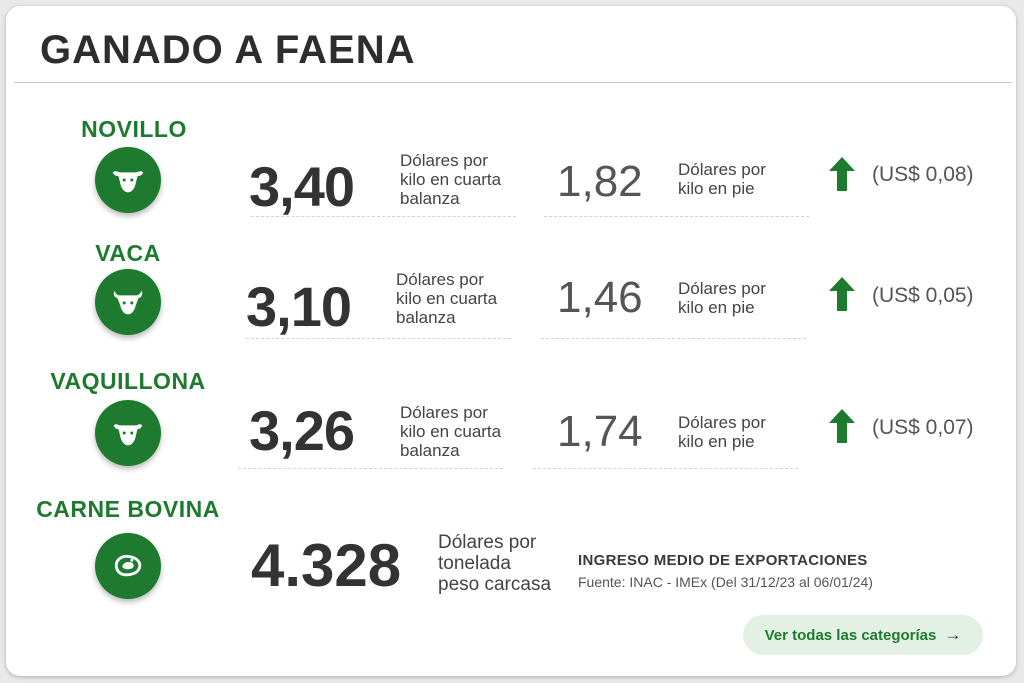  I want to click on beef-unit: Dólares por tonelada peso carcasa, so click(495, 563).